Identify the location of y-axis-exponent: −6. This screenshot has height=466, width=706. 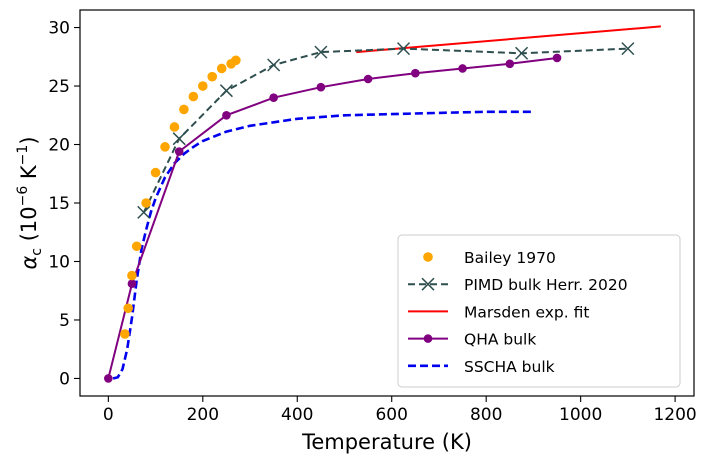
(23, 196).